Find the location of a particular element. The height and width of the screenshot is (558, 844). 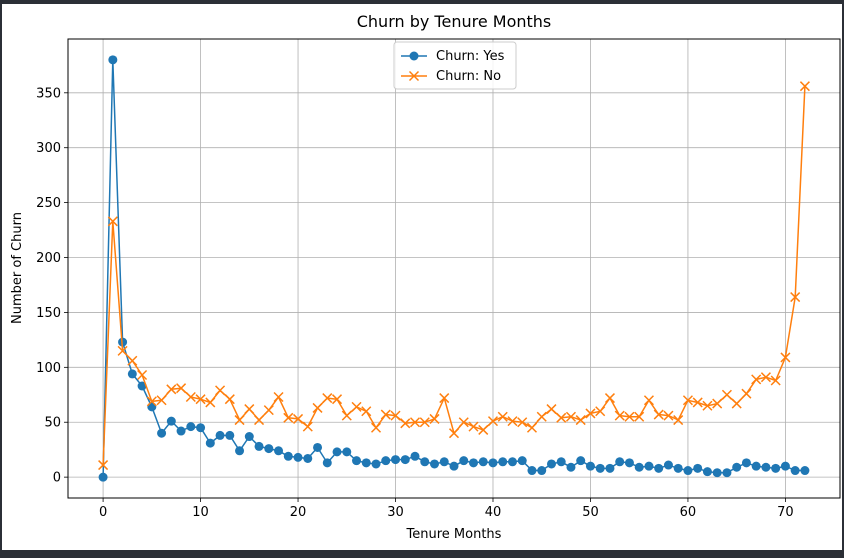

x-axis-ticks: 0 10 20 30 40 50 60 70 is located at coordinates (446, 509).